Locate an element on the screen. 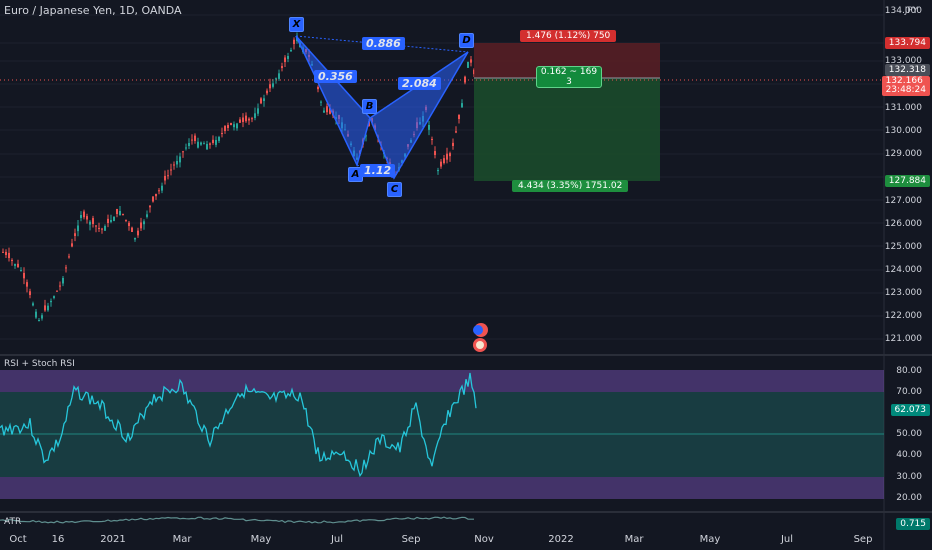 This screenshot has height=550, width=932. atr-value-tag: 0.715 is located at coordinates (913, 524).